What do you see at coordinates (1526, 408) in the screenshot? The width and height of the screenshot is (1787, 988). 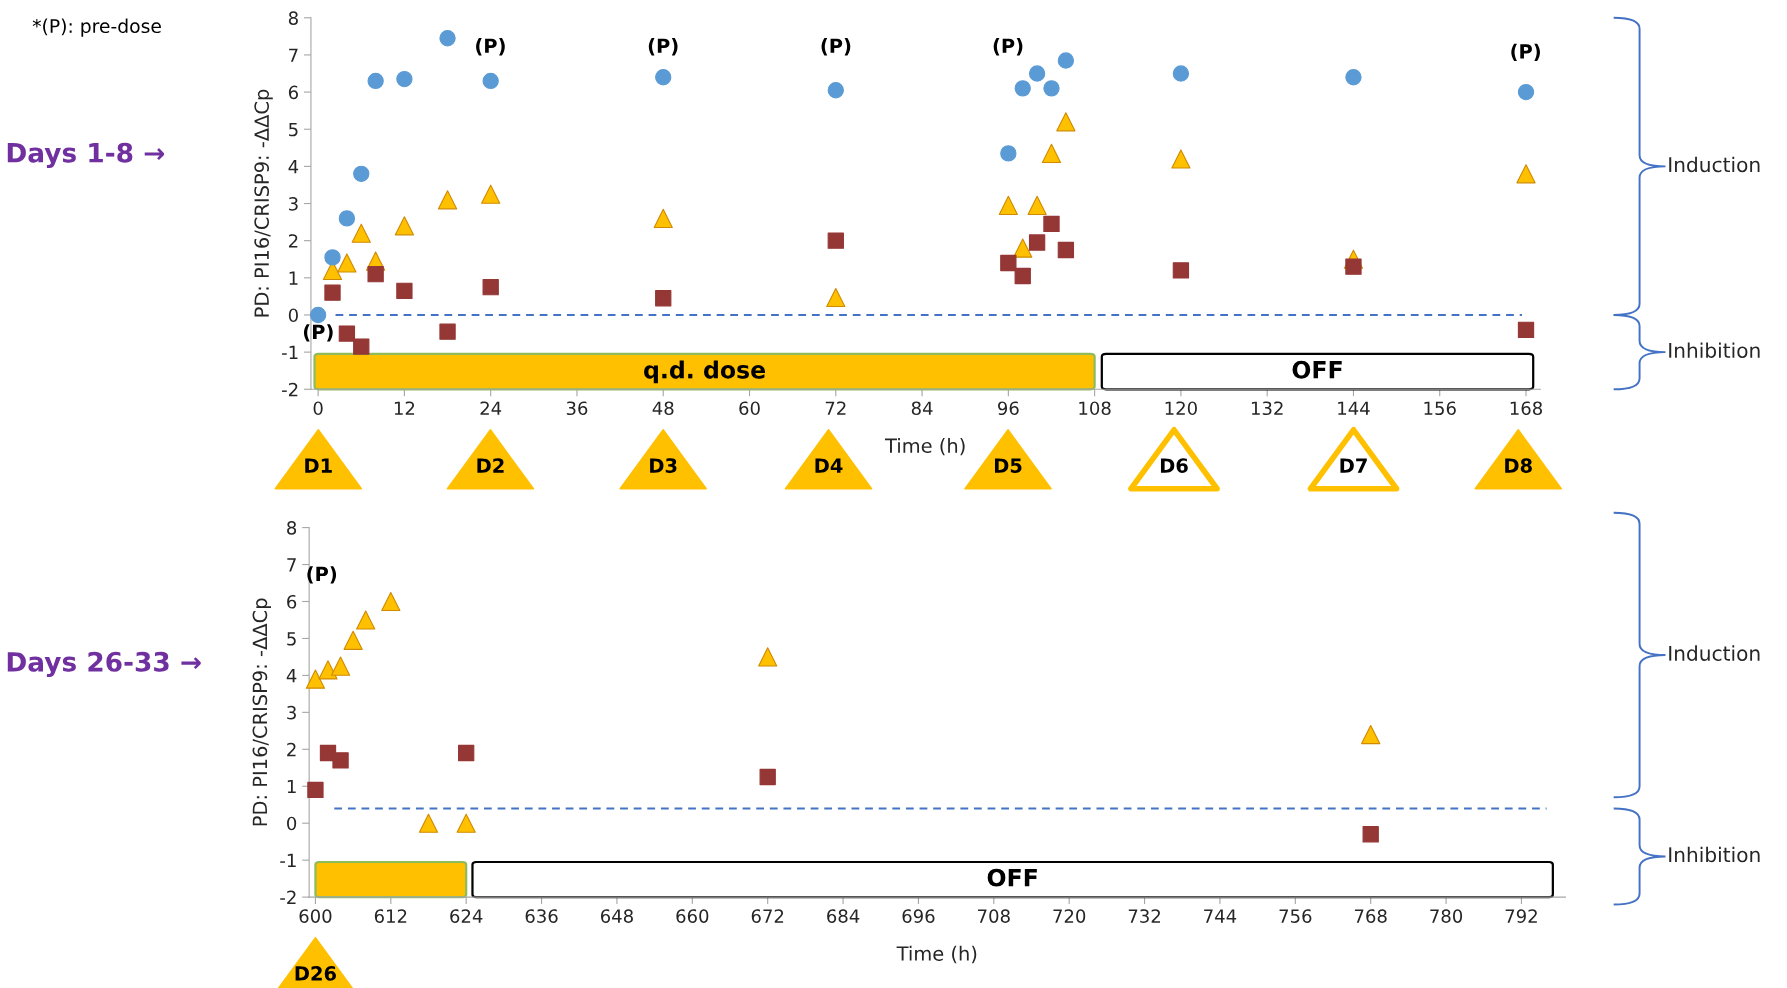 I see `x-tick-label: 168` at bounding box center [1526, 408].